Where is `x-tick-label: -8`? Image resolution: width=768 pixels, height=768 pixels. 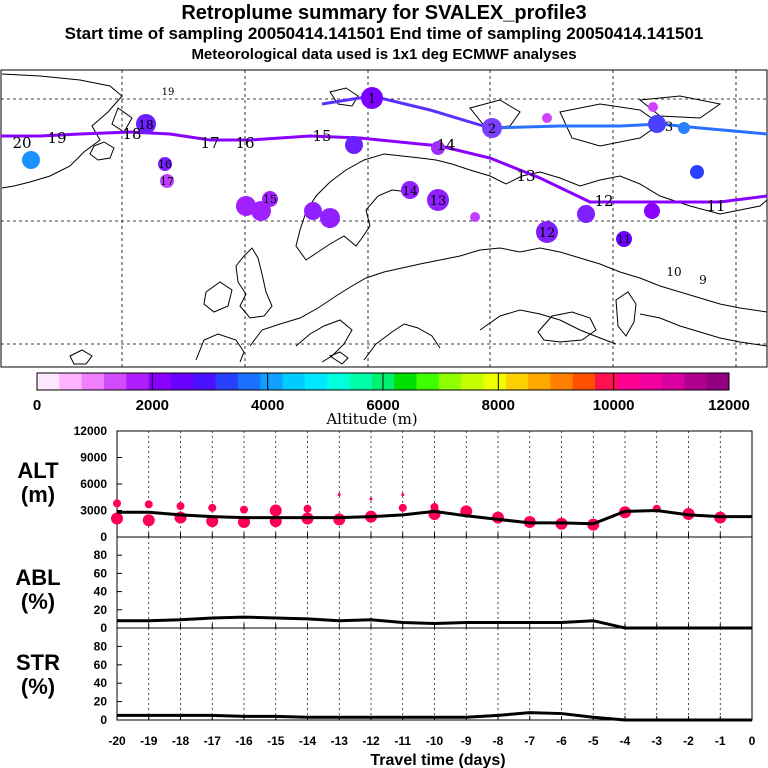 x-tick-label: -8 is located at coordinates (498, 741).